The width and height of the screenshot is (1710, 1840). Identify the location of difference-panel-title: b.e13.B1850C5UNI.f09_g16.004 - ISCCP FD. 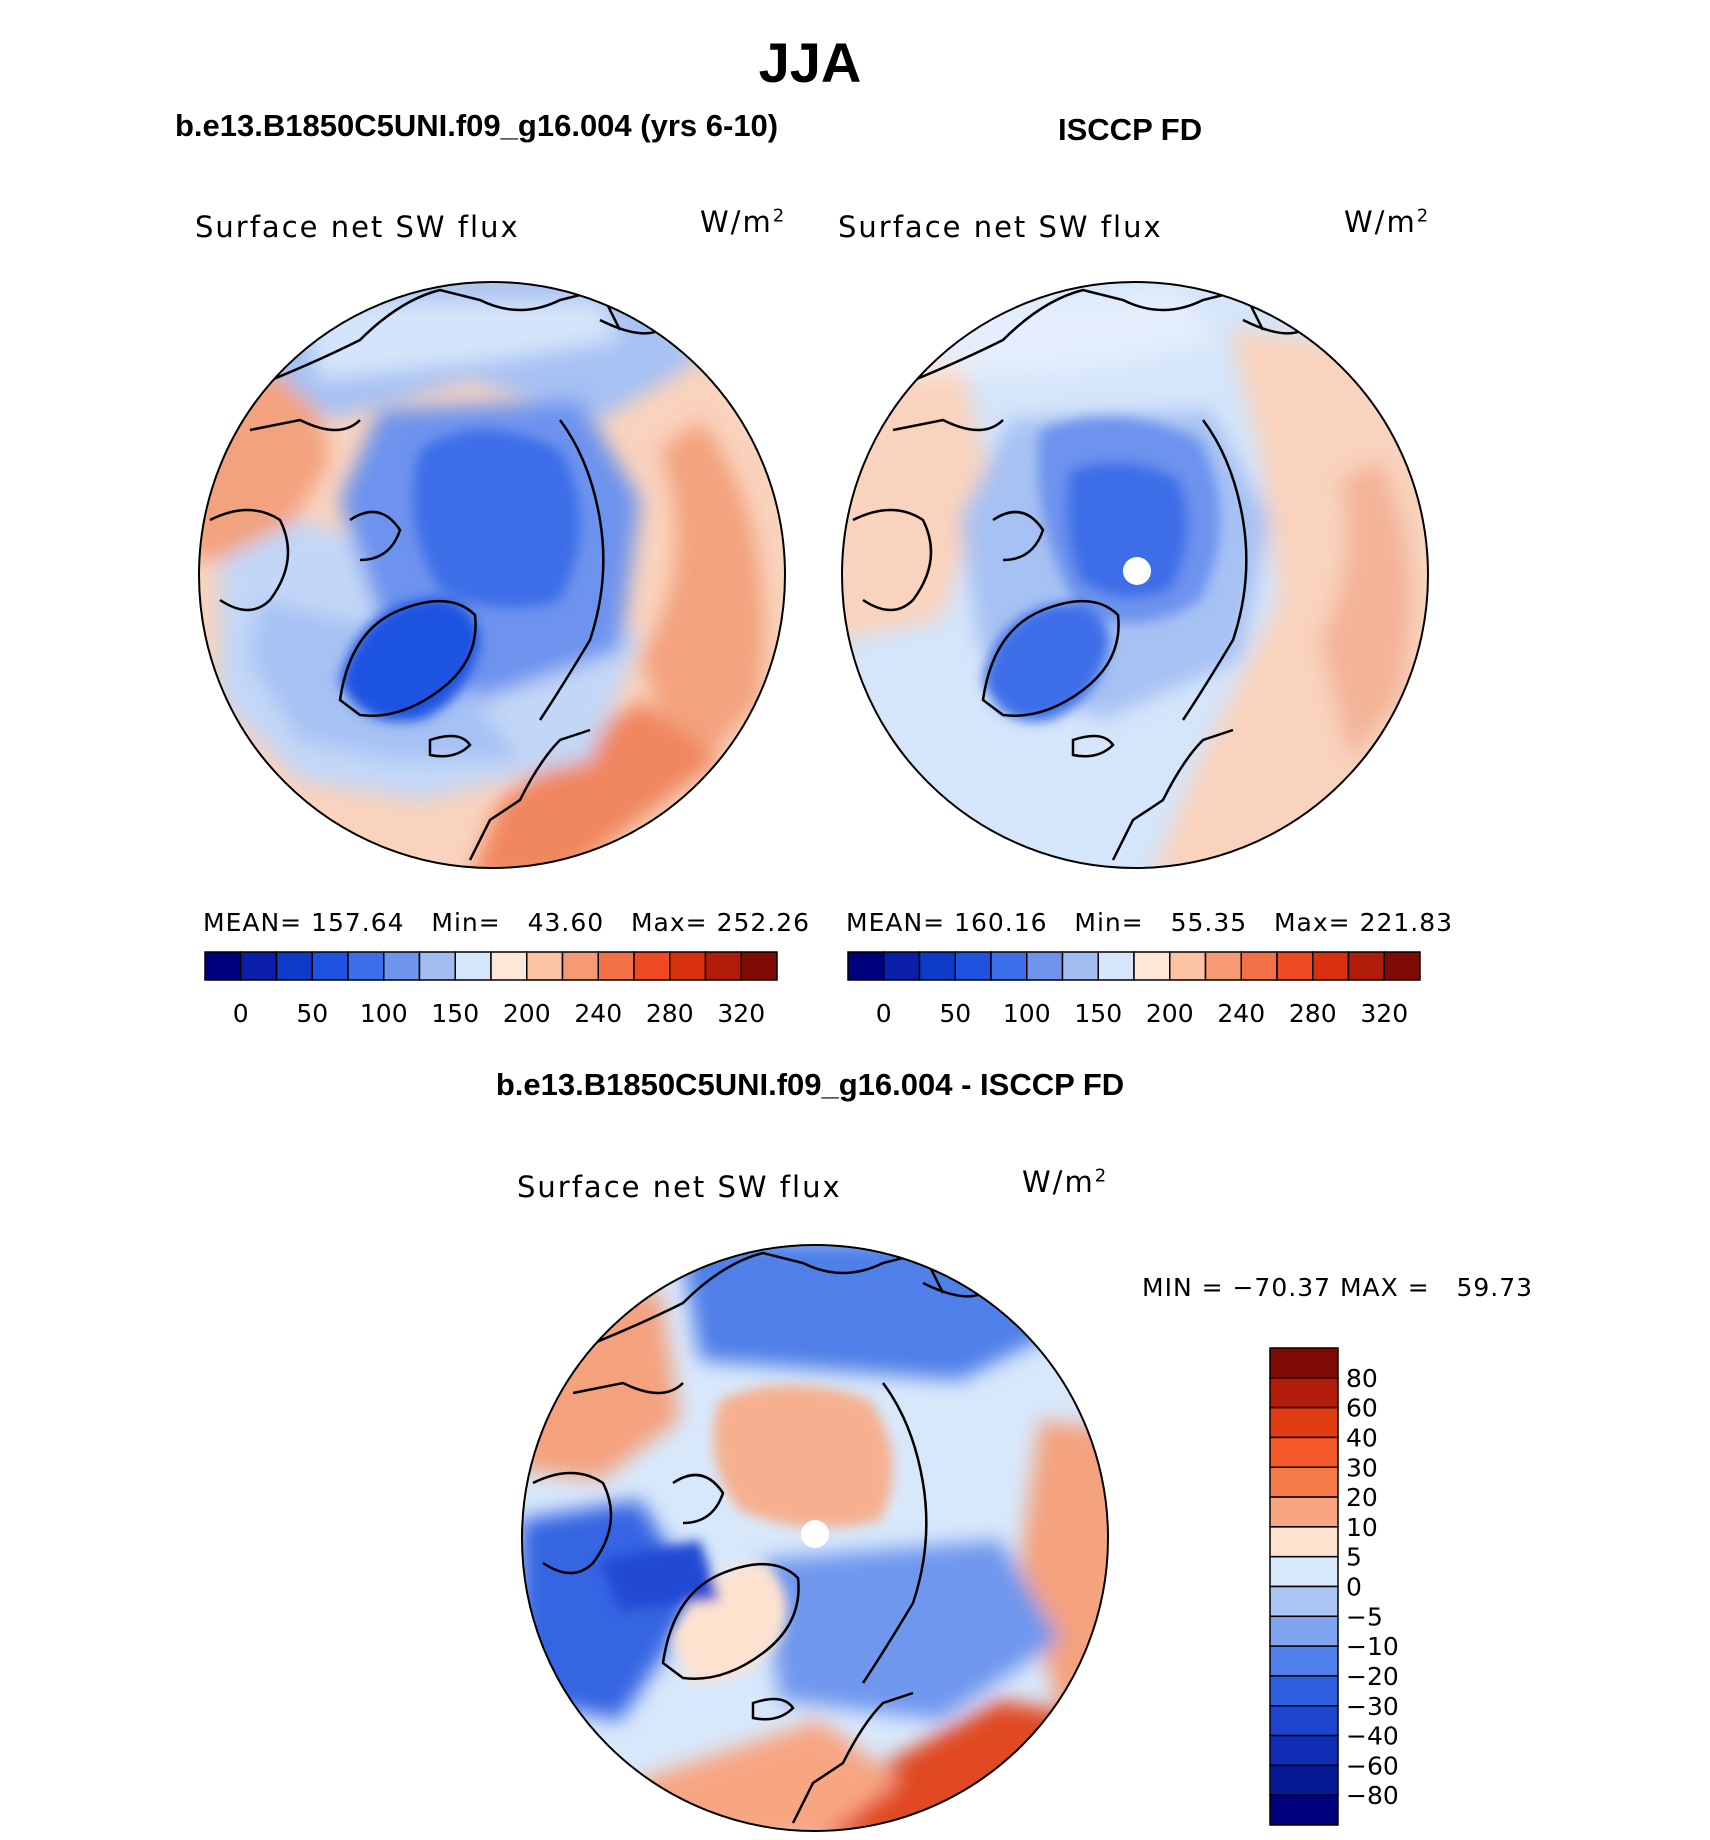
(810, 1084).